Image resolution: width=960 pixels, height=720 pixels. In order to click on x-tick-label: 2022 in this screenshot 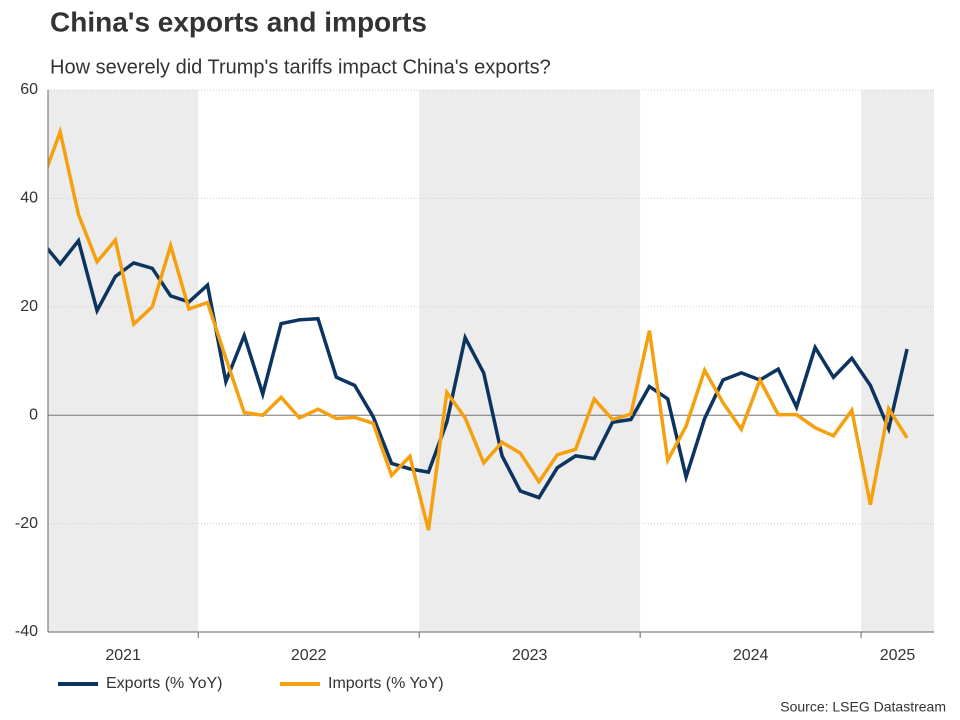, I will do `click(309, 655)`.